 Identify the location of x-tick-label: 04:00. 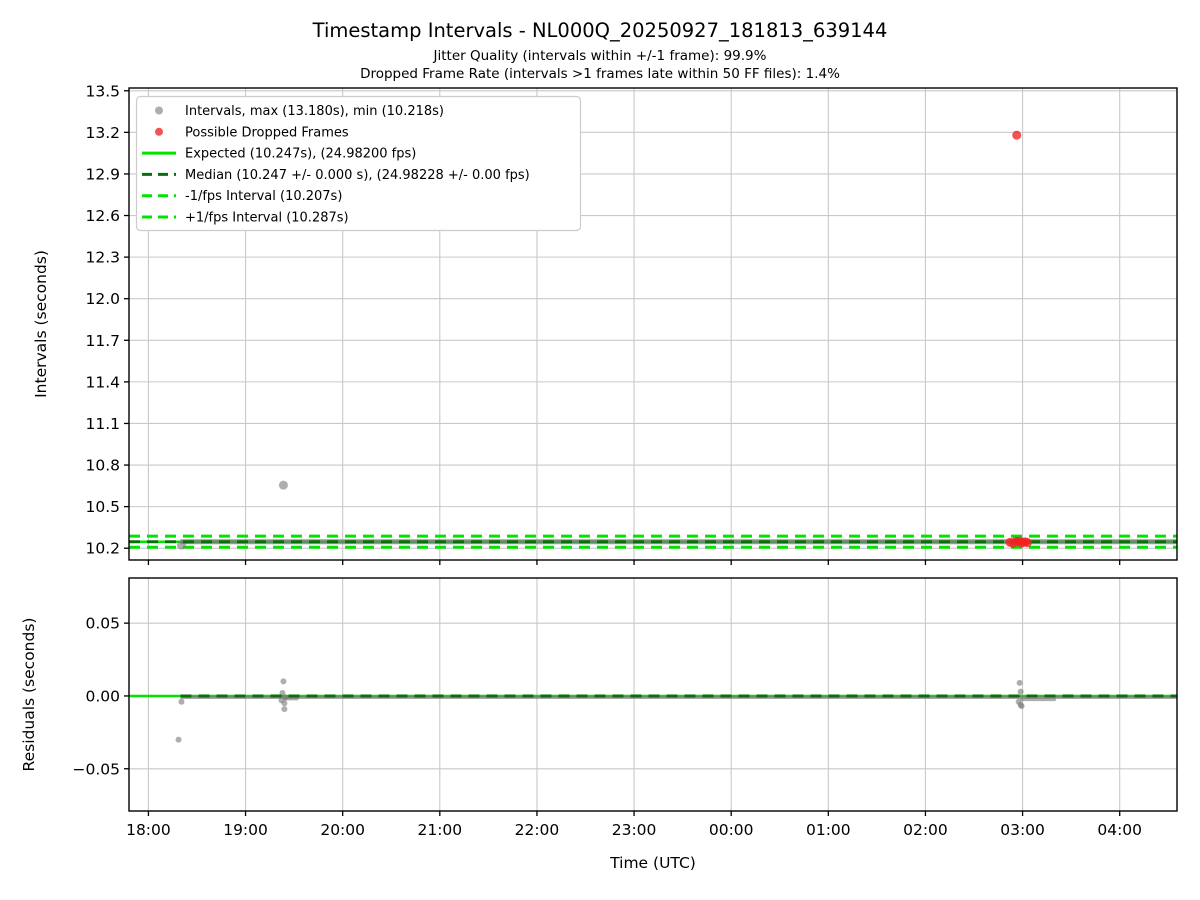
(1119, 830).